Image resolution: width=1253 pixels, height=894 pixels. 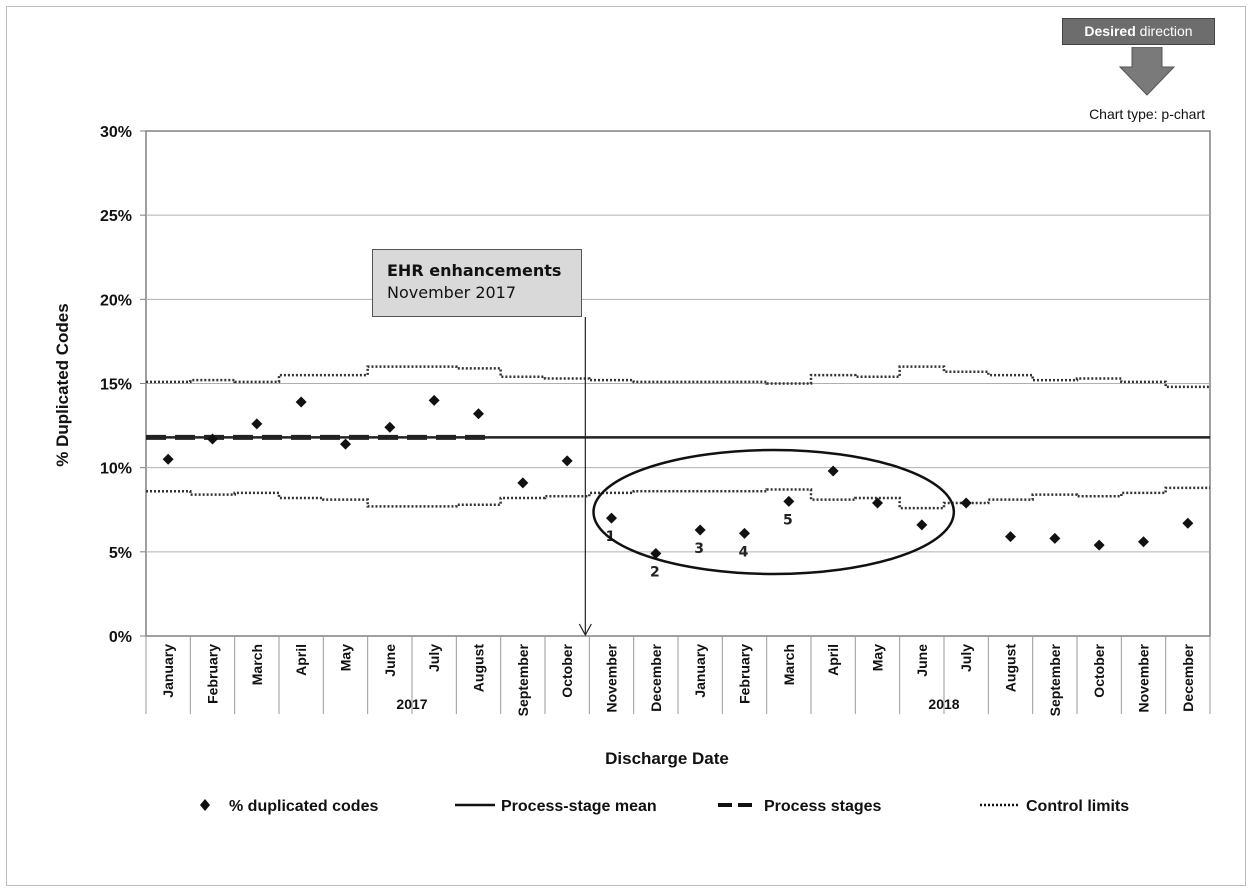 I want to click on legend-diamond-icon, so click(x=205, y=805).